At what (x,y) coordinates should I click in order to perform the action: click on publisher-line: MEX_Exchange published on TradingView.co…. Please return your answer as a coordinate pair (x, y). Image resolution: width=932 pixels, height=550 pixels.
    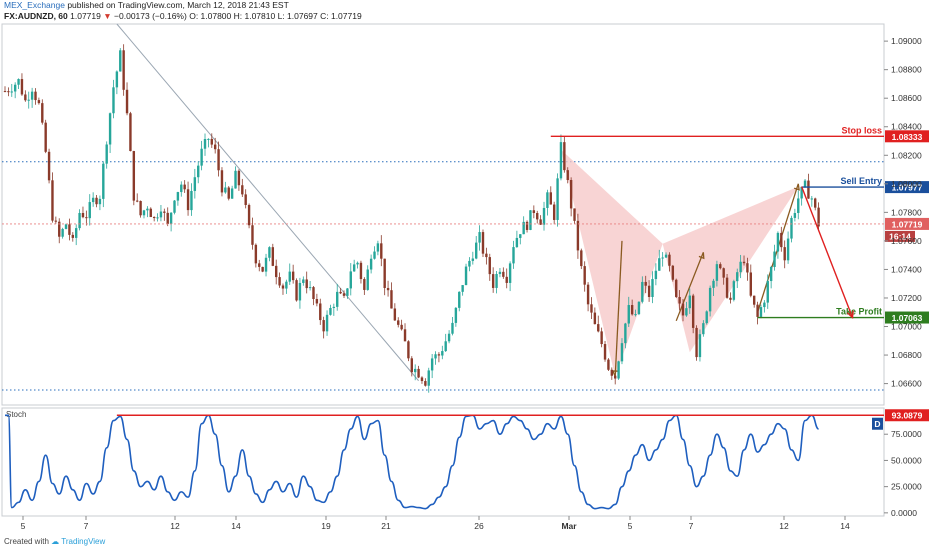
    Looking at the image, I should click on (183, 5).